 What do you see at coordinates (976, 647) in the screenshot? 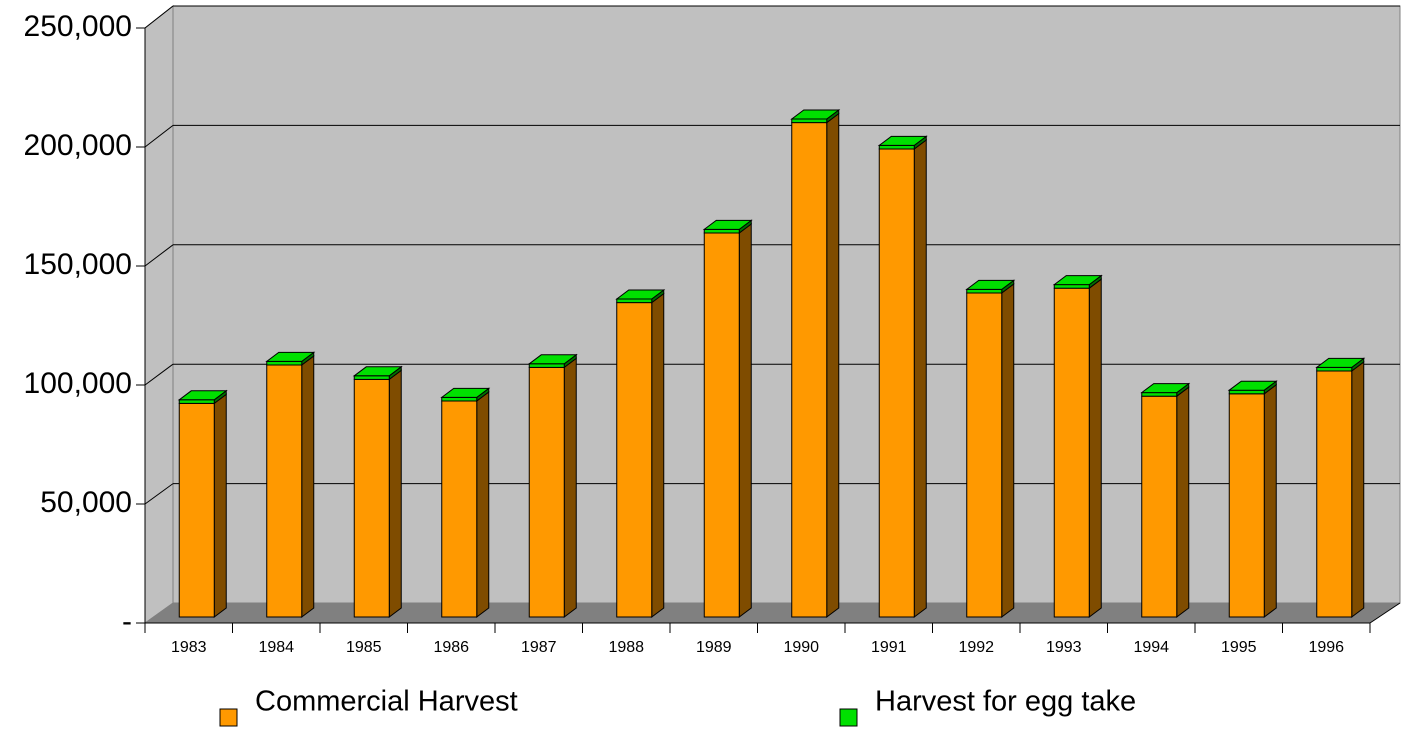
I see `x-tick-label: 1992` at bounding box center [976, 647].